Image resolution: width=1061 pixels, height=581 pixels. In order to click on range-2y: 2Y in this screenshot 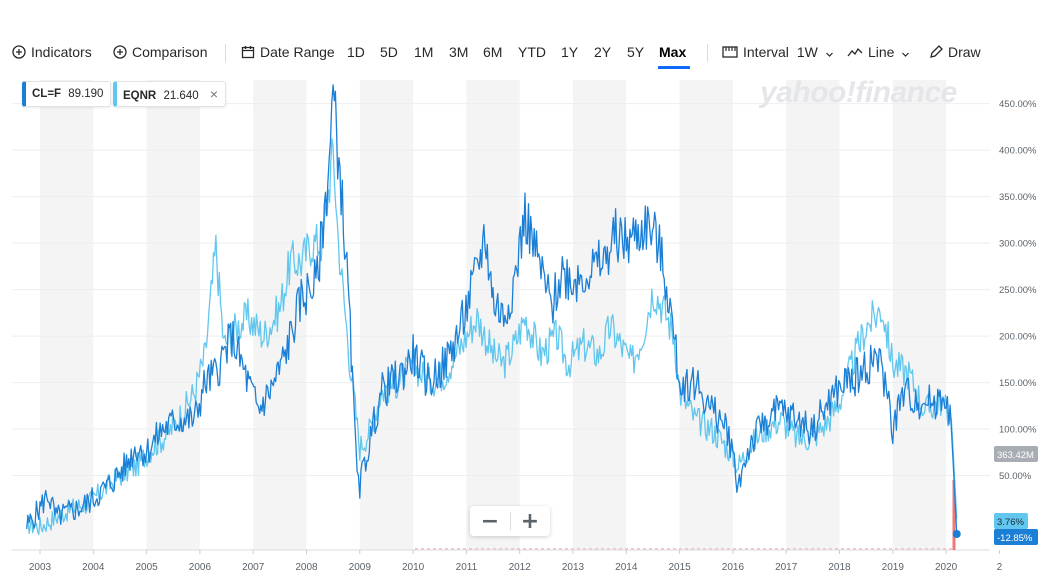, I will do `click(603, 52)`.